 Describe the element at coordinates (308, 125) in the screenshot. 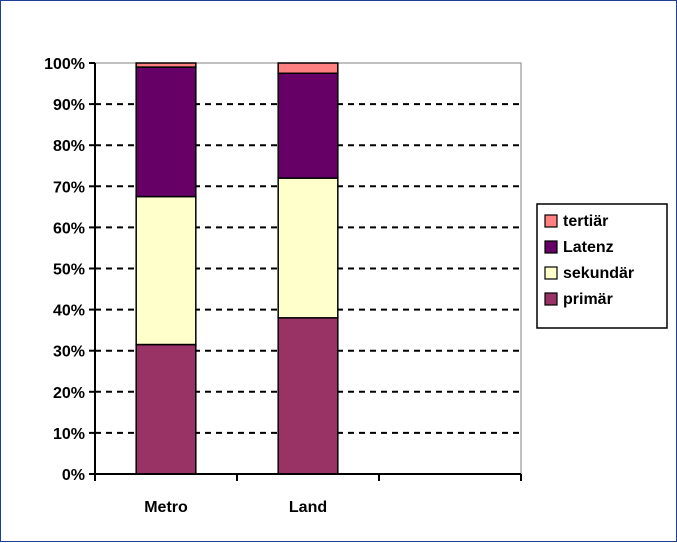

I see `bar-segment-land-latenz` at that location.